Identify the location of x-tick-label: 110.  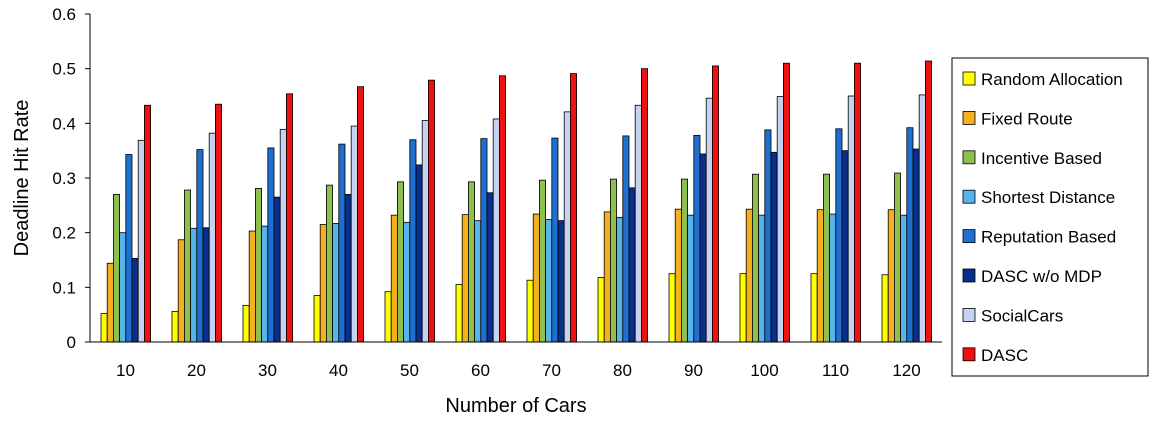
(835, 370).